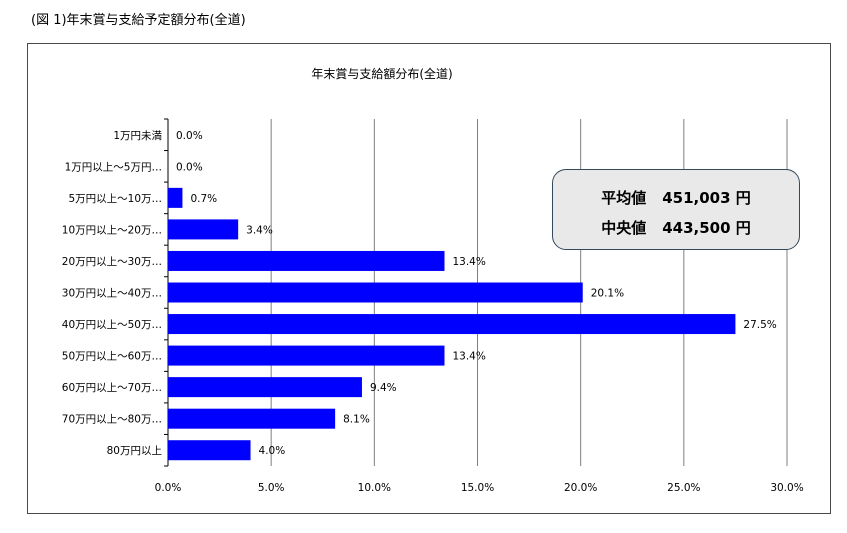  What do you see at coordinates (624, 228) in the screenshot?
I see `median-label: 中央値` at bounding box center [624, 228].